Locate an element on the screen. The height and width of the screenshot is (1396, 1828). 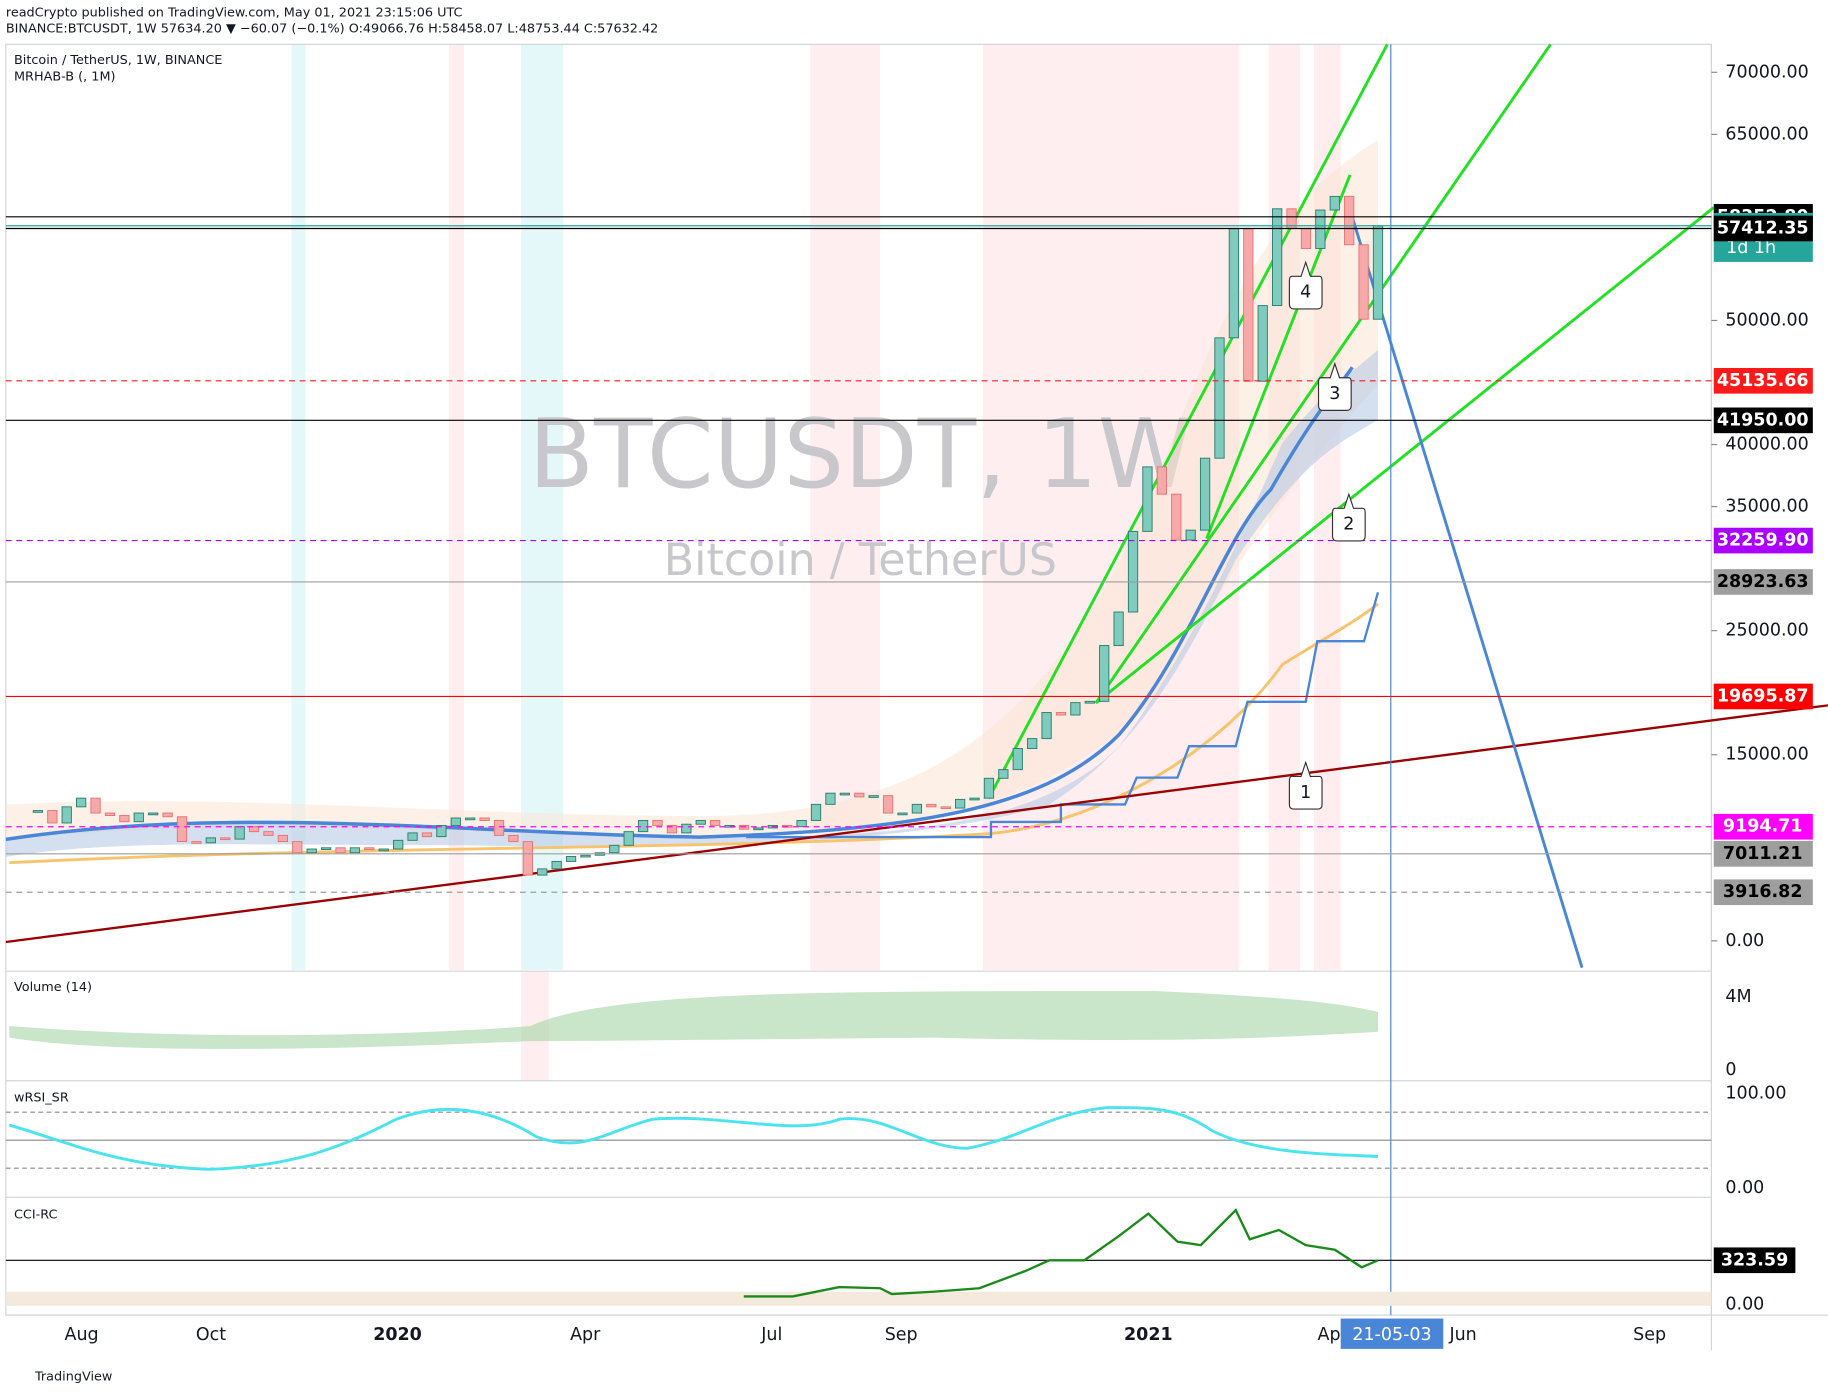
legend-indicator: MRHAB-B (, 1M) is located at coordinates (65, 76).